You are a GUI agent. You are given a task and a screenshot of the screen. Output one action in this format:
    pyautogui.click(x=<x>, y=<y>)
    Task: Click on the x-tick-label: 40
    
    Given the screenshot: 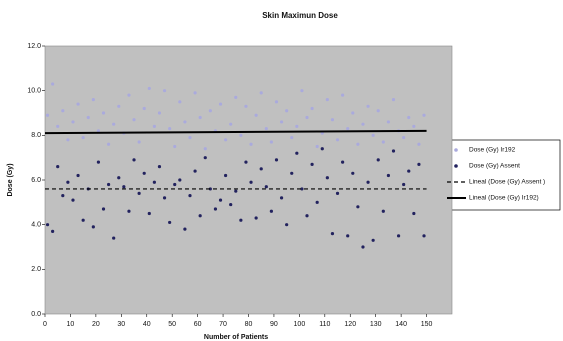 What is the action you would take?
    pyautogui.click(x=147, y=324)
    